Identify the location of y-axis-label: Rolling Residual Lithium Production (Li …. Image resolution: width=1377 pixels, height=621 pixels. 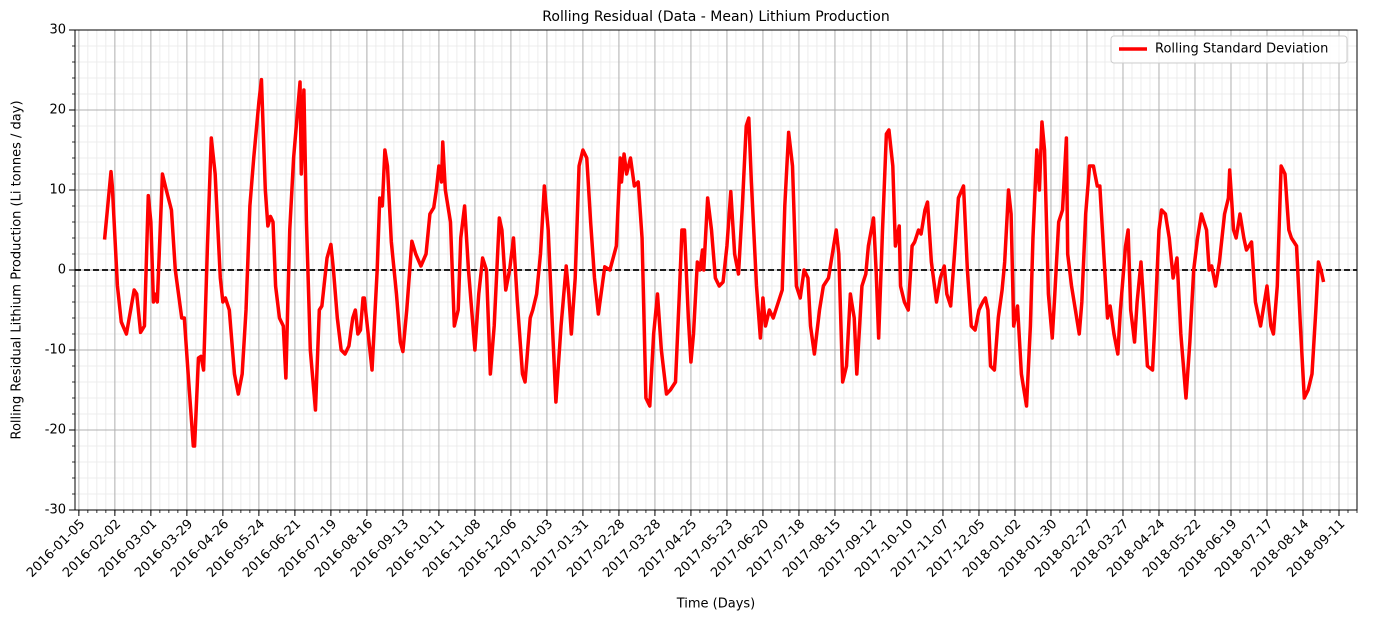
(17, 269).